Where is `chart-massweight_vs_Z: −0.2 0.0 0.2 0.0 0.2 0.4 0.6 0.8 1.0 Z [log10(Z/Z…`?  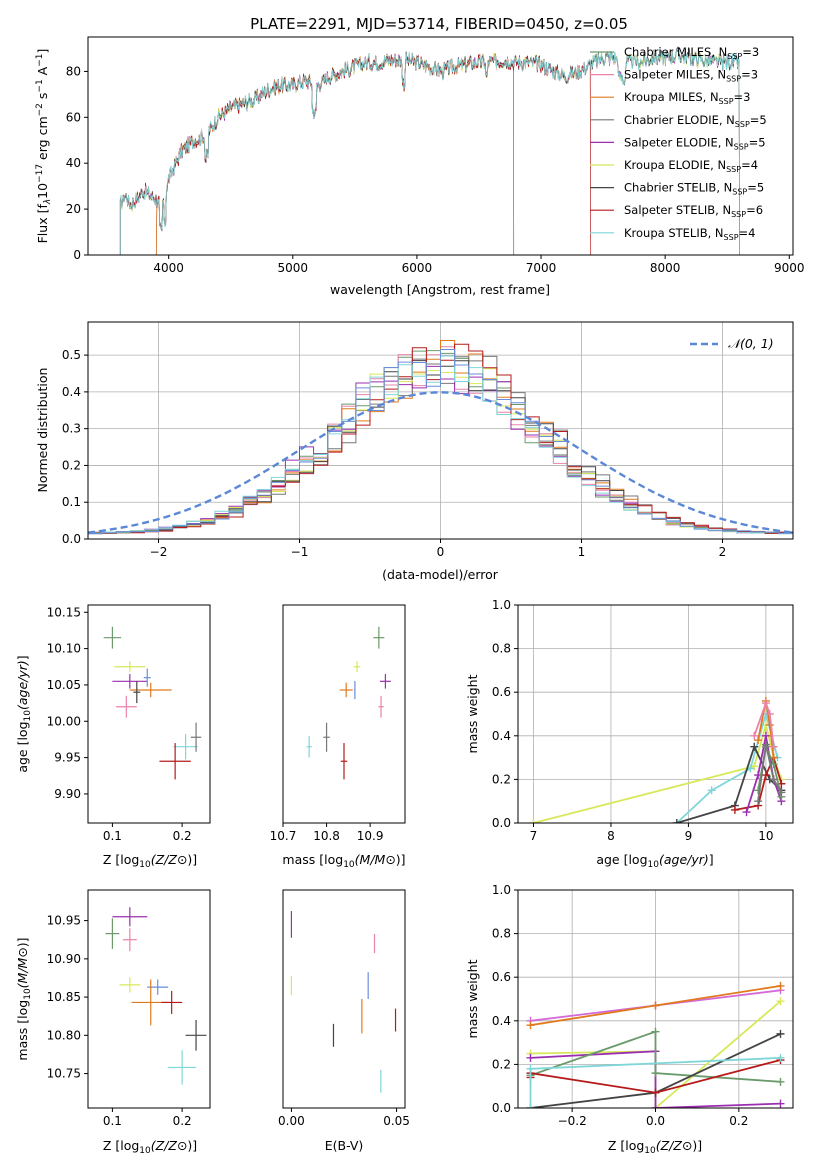
chart-massweight_vs_Z: −0.2 0.0 0.2 0.0 0.2 0.4 0.6 0.8 1.0 Z [log10(Z/Z… is located at coordinates (629, 1019).